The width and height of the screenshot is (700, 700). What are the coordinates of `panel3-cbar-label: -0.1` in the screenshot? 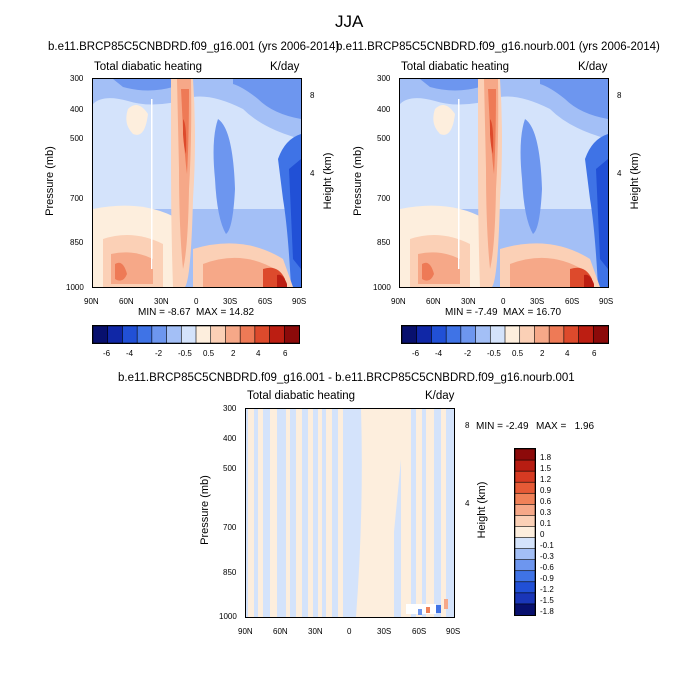 It's located at (547, 545).